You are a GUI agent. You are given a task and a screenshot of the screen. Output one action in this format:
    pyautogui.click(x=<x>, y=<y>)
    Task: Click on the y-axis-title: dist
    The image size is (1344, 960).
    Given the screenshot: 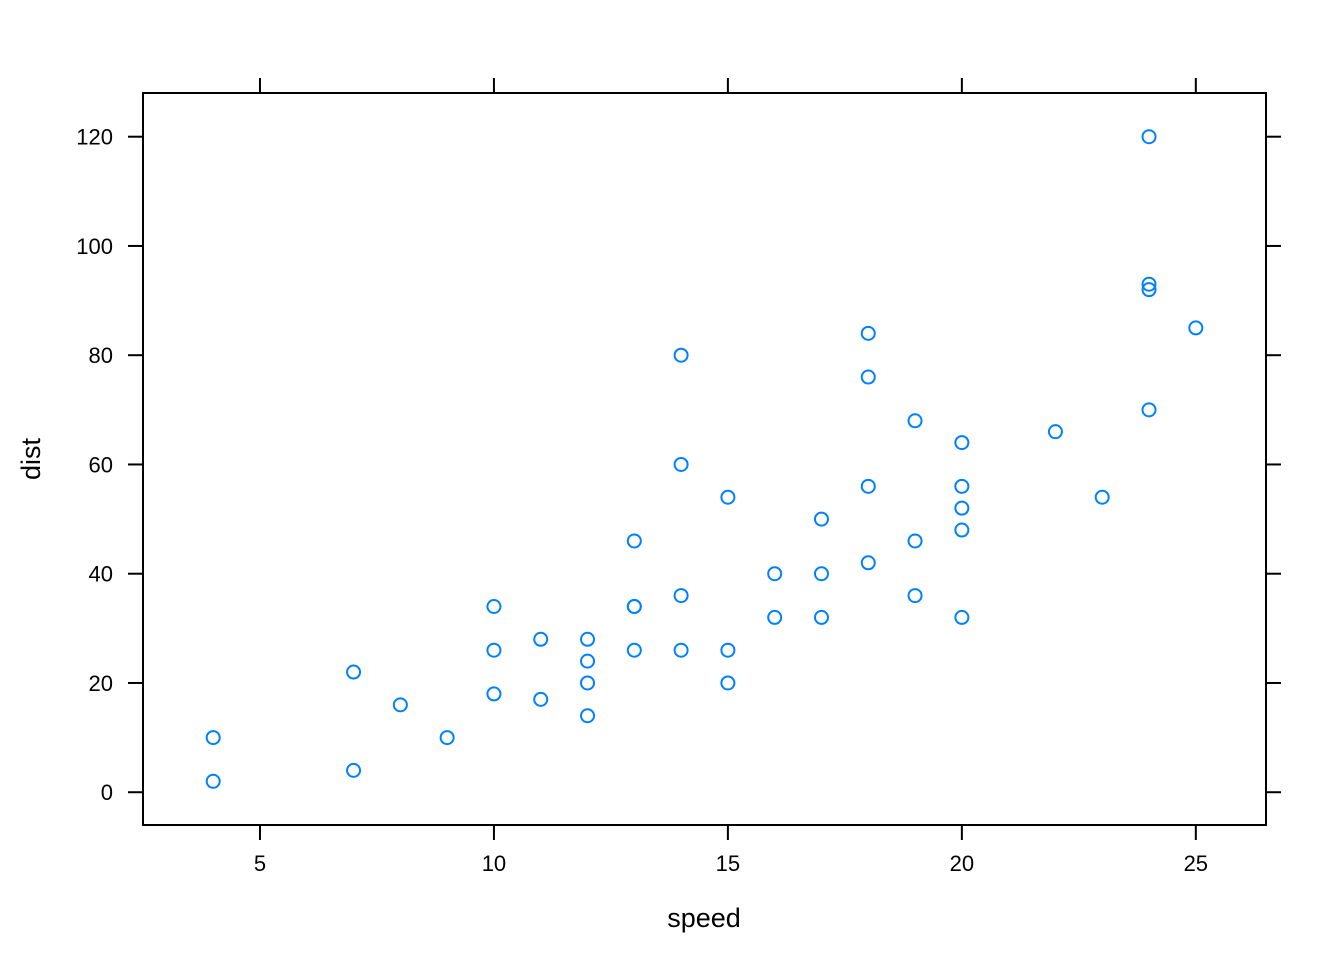 What is the action you would take?
    pyautogui.click(x=31, y=459)
    